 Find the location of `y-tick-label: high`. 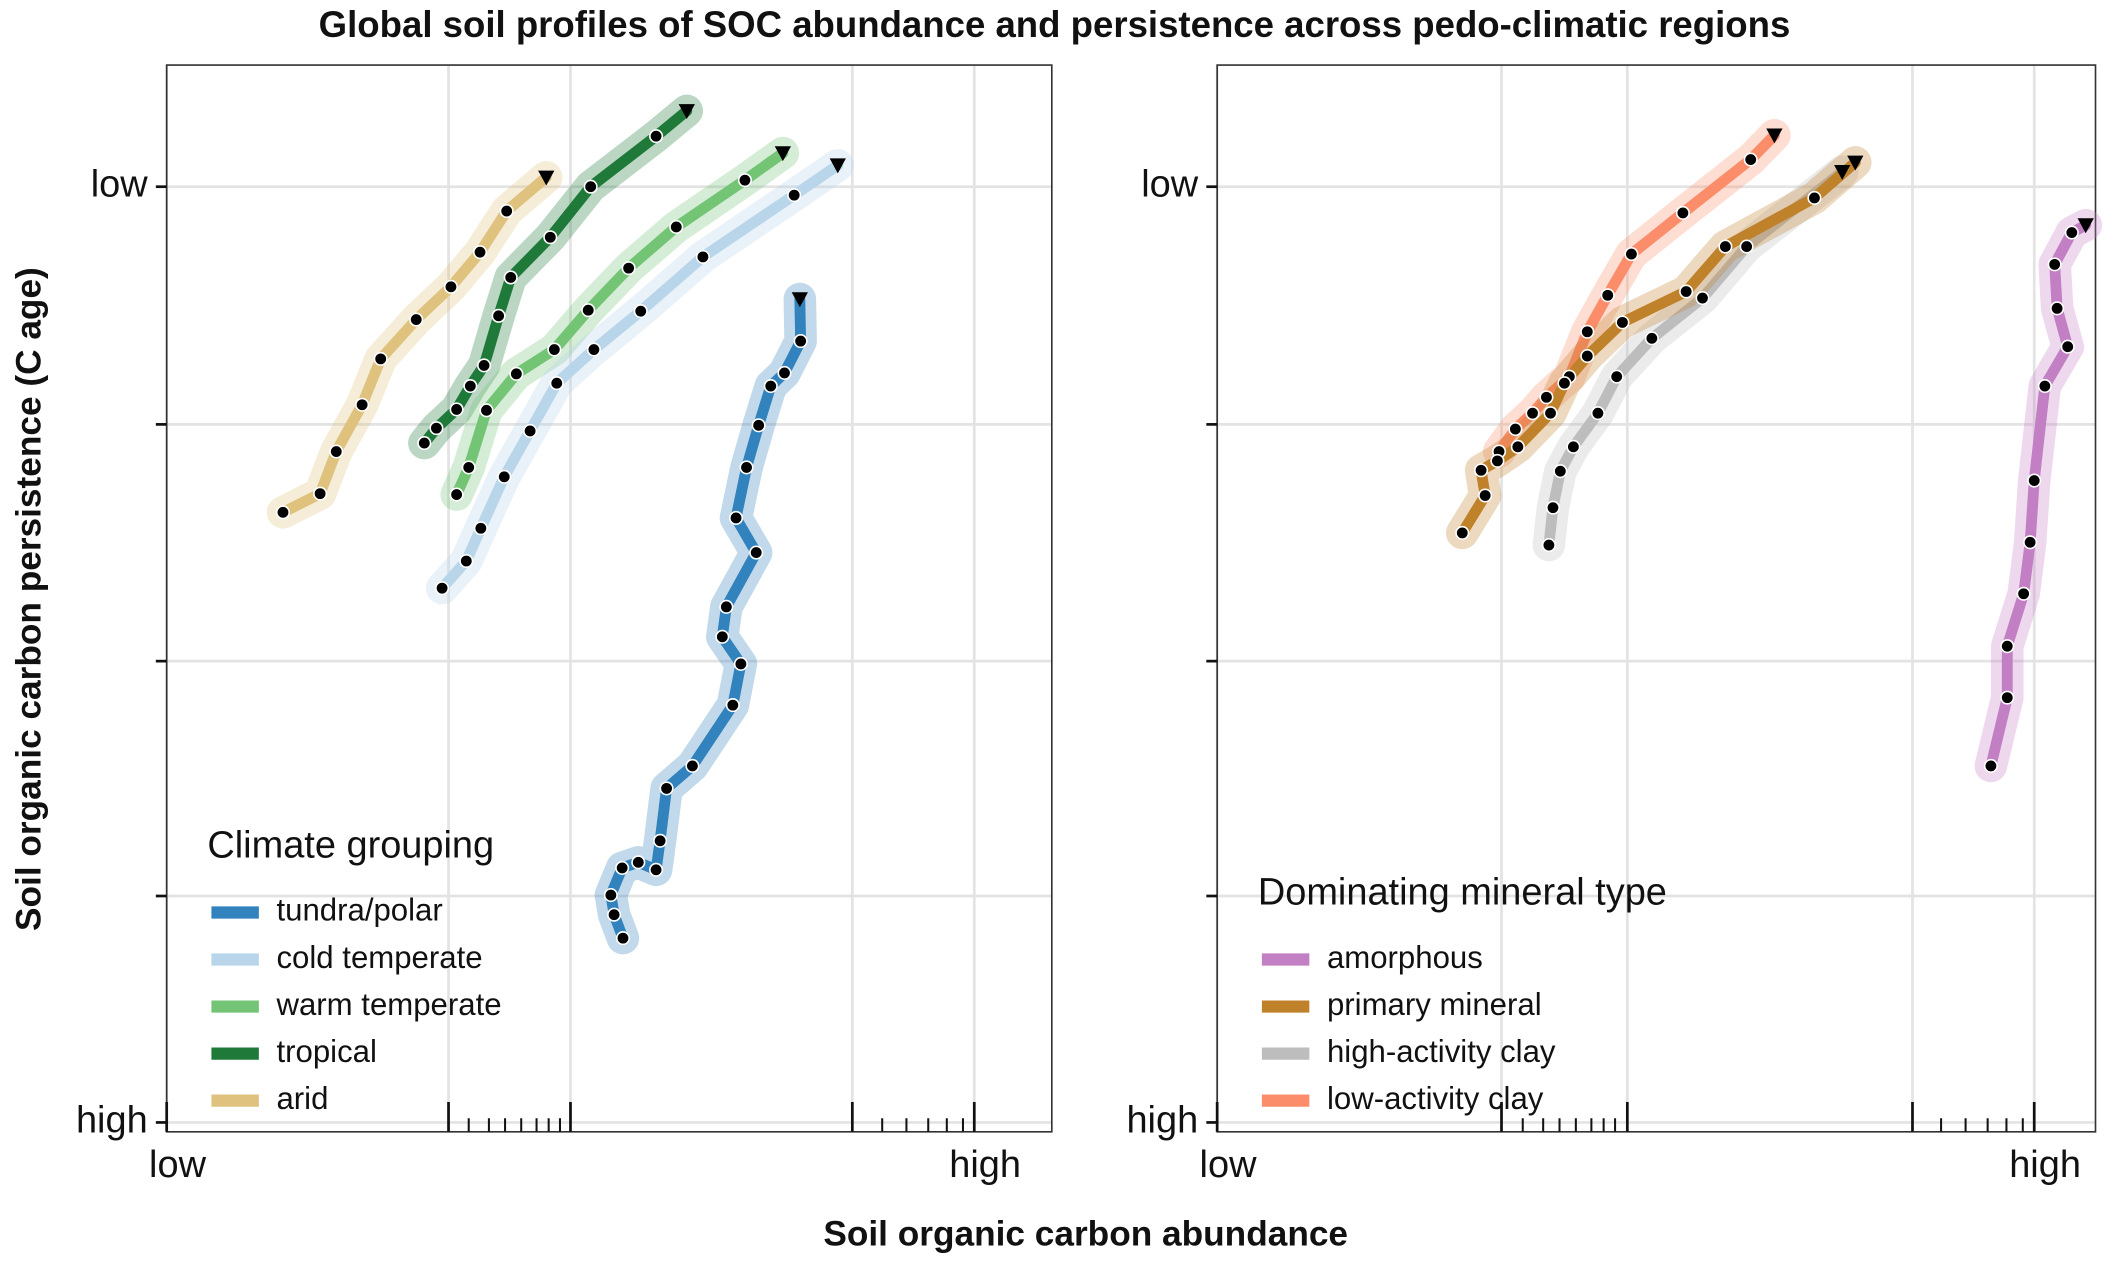

y-tick-label: high is located at coordinates (1162, 1120).